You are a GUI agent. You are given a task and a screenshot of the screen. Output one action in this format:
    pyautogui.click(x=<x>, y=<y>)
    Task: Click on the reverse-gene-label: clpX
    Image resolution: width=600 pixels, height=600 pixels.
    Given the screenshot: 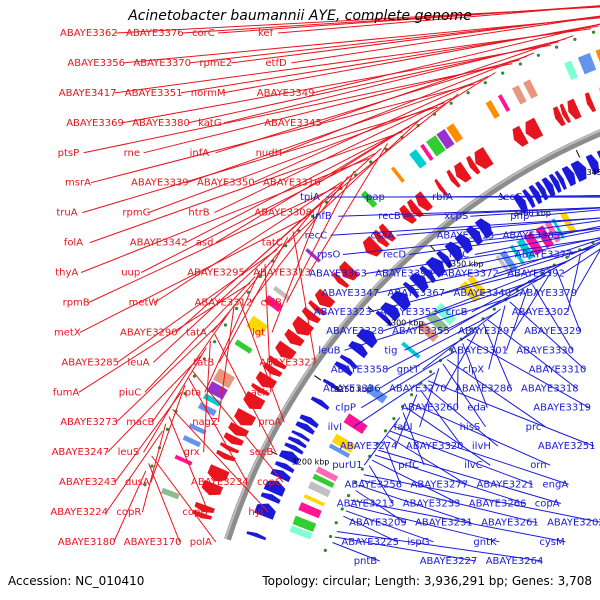 What is the action you would take?
    pyautogui.click(x=474, y=369)
    